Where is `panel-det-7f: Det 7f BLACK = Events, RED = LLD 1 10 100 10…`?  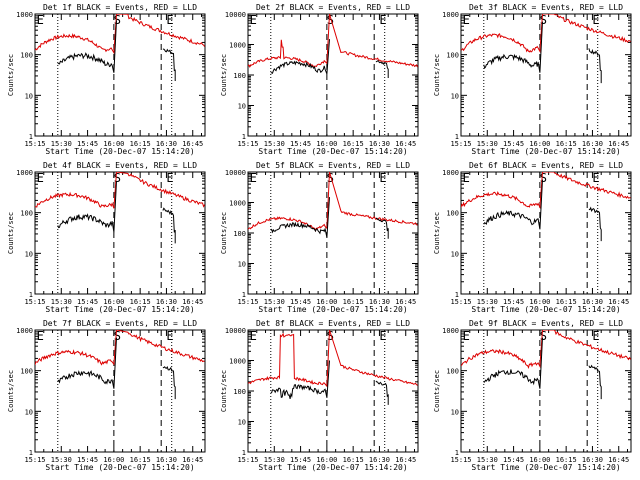 panel-det-7f: Det 7f BLACK = Events, RED = LLD 1 10 100 10… is located at coordinates (106, 395).